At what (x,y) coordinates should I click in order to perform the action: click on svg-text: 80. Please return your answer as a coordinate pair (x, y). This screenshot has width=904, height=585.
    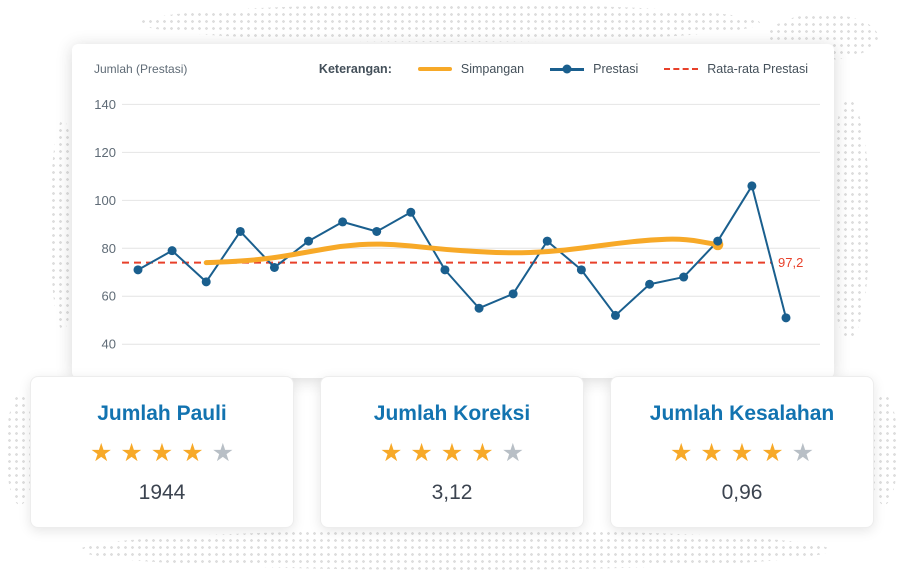
    Looking at the image, I should click on (109, 248).